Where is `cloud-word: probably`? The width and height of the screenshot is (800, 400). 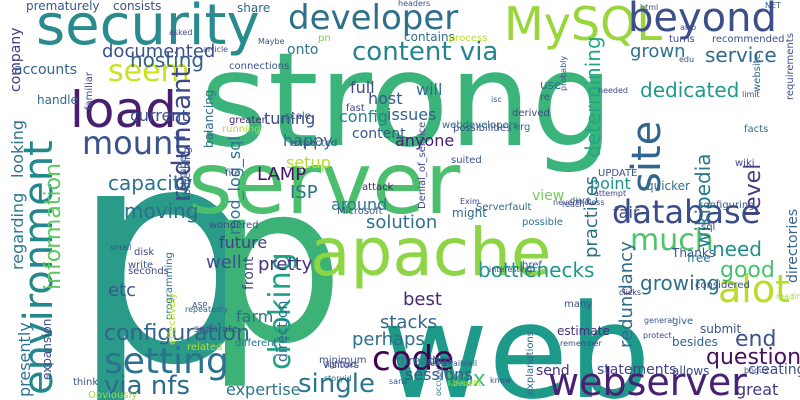
cloud-word: probably is located at coordinates (563, 73).